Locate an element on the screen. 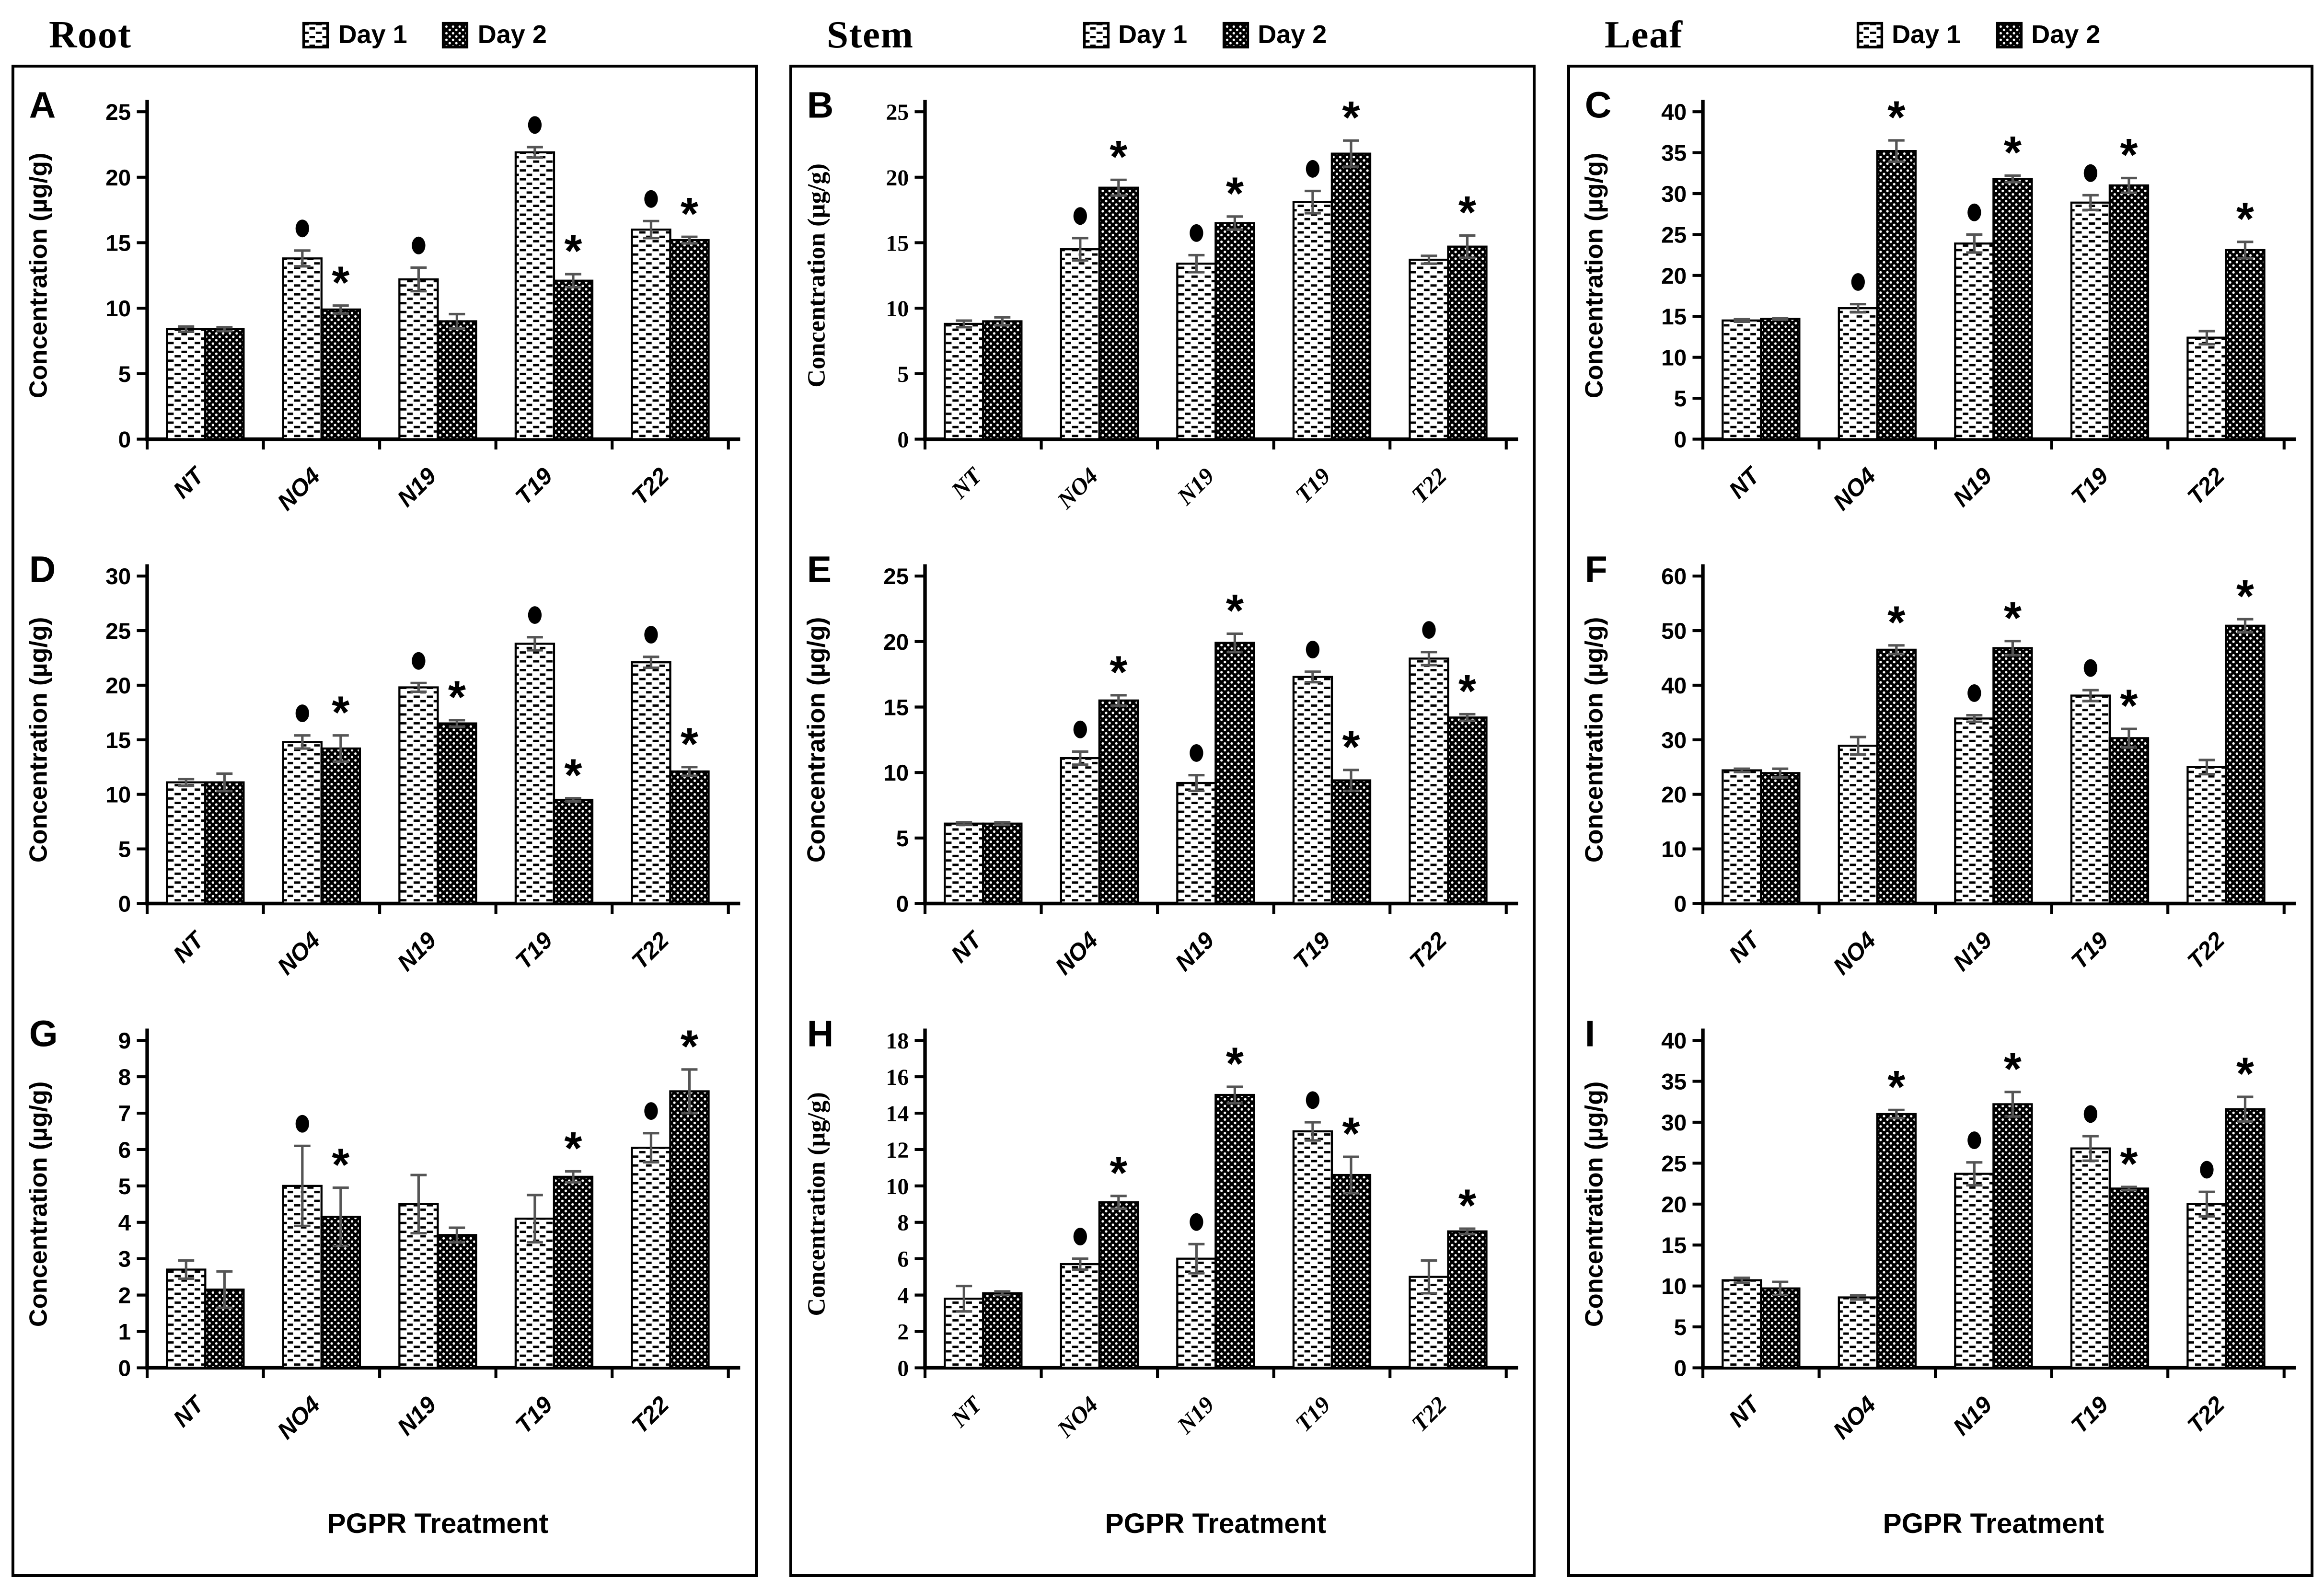 The width and height of the screenshot is (2324, 1577). legend-item-day2: Day 2 is located at coordinates (2047, 35).